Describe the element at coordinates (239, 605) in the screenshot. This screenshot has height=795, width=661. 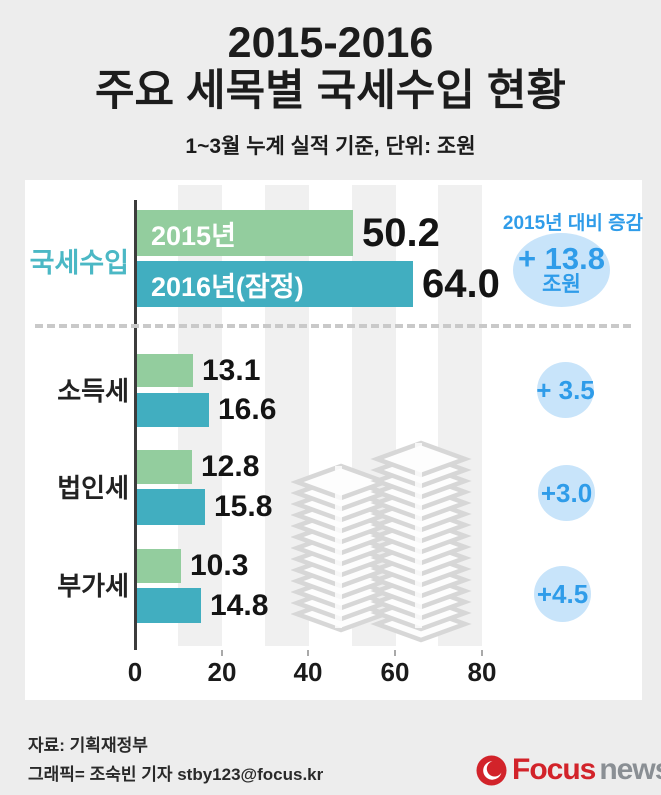
I see `value-label-vat-2016: 14.8` at that location.